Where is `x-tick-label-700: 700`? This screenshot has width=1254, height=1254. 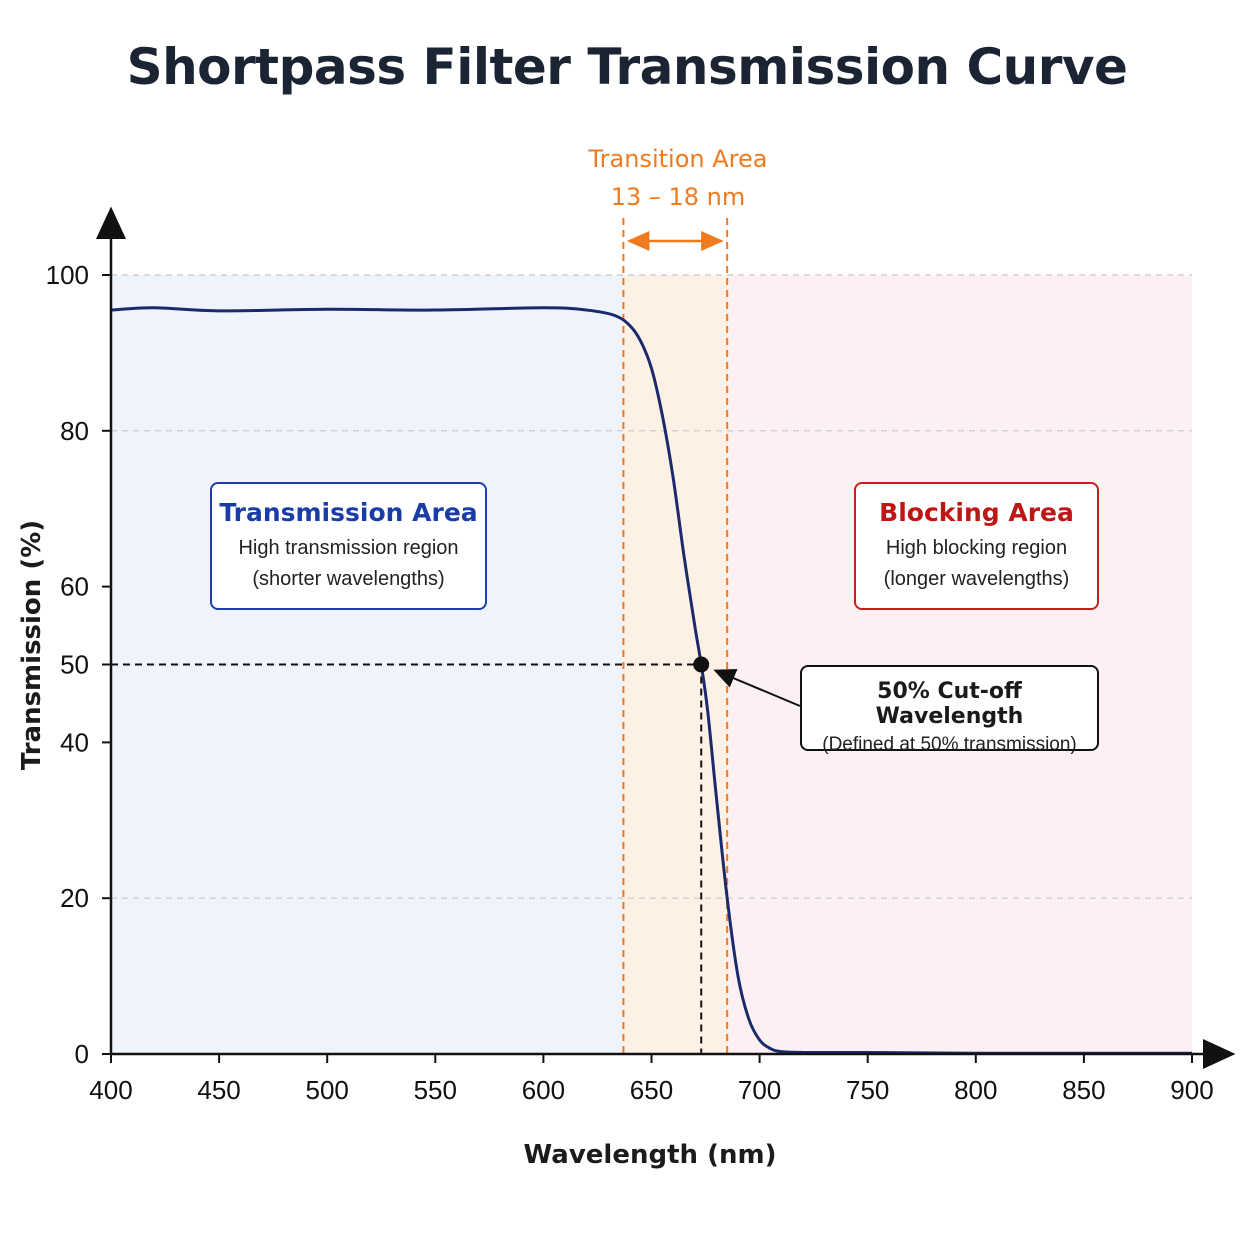 x-tick-label-700: 700 is located at coordinates (759, 1090).